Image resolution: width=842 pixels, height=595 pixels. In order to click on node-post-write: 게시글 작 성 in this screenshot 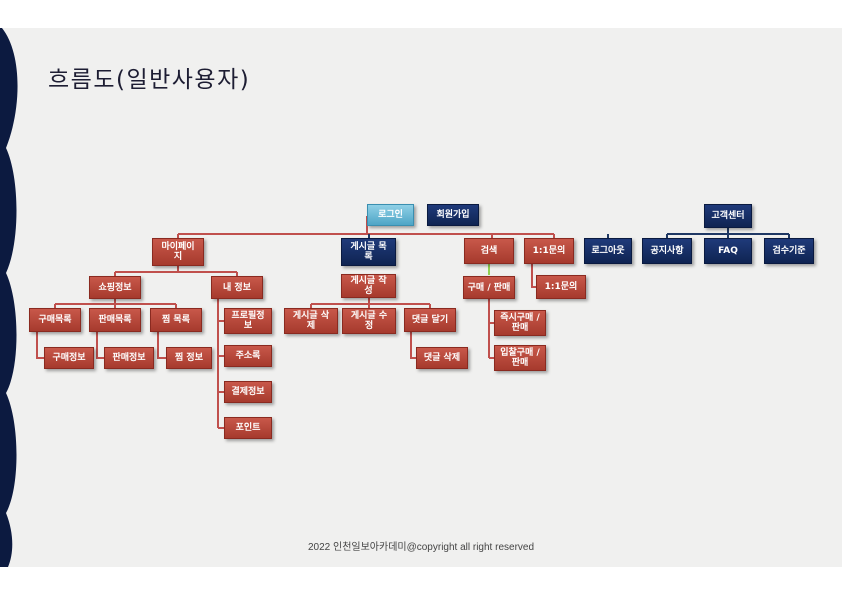, I will do `click(368, 286)`.